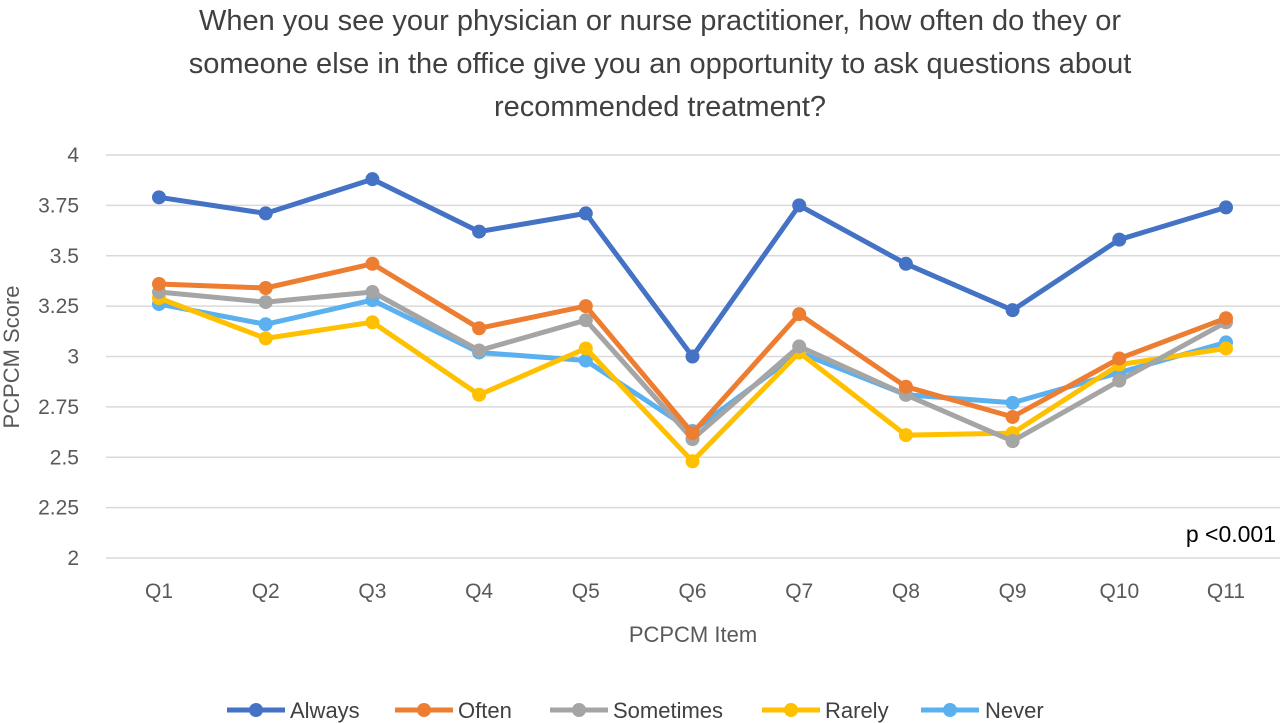 This screenshot has height=723, width=1280. What do you see at coordinates (73, 155) in the screenshot?
I see `y-tick-label: 4` at bounding box center [73, 155].